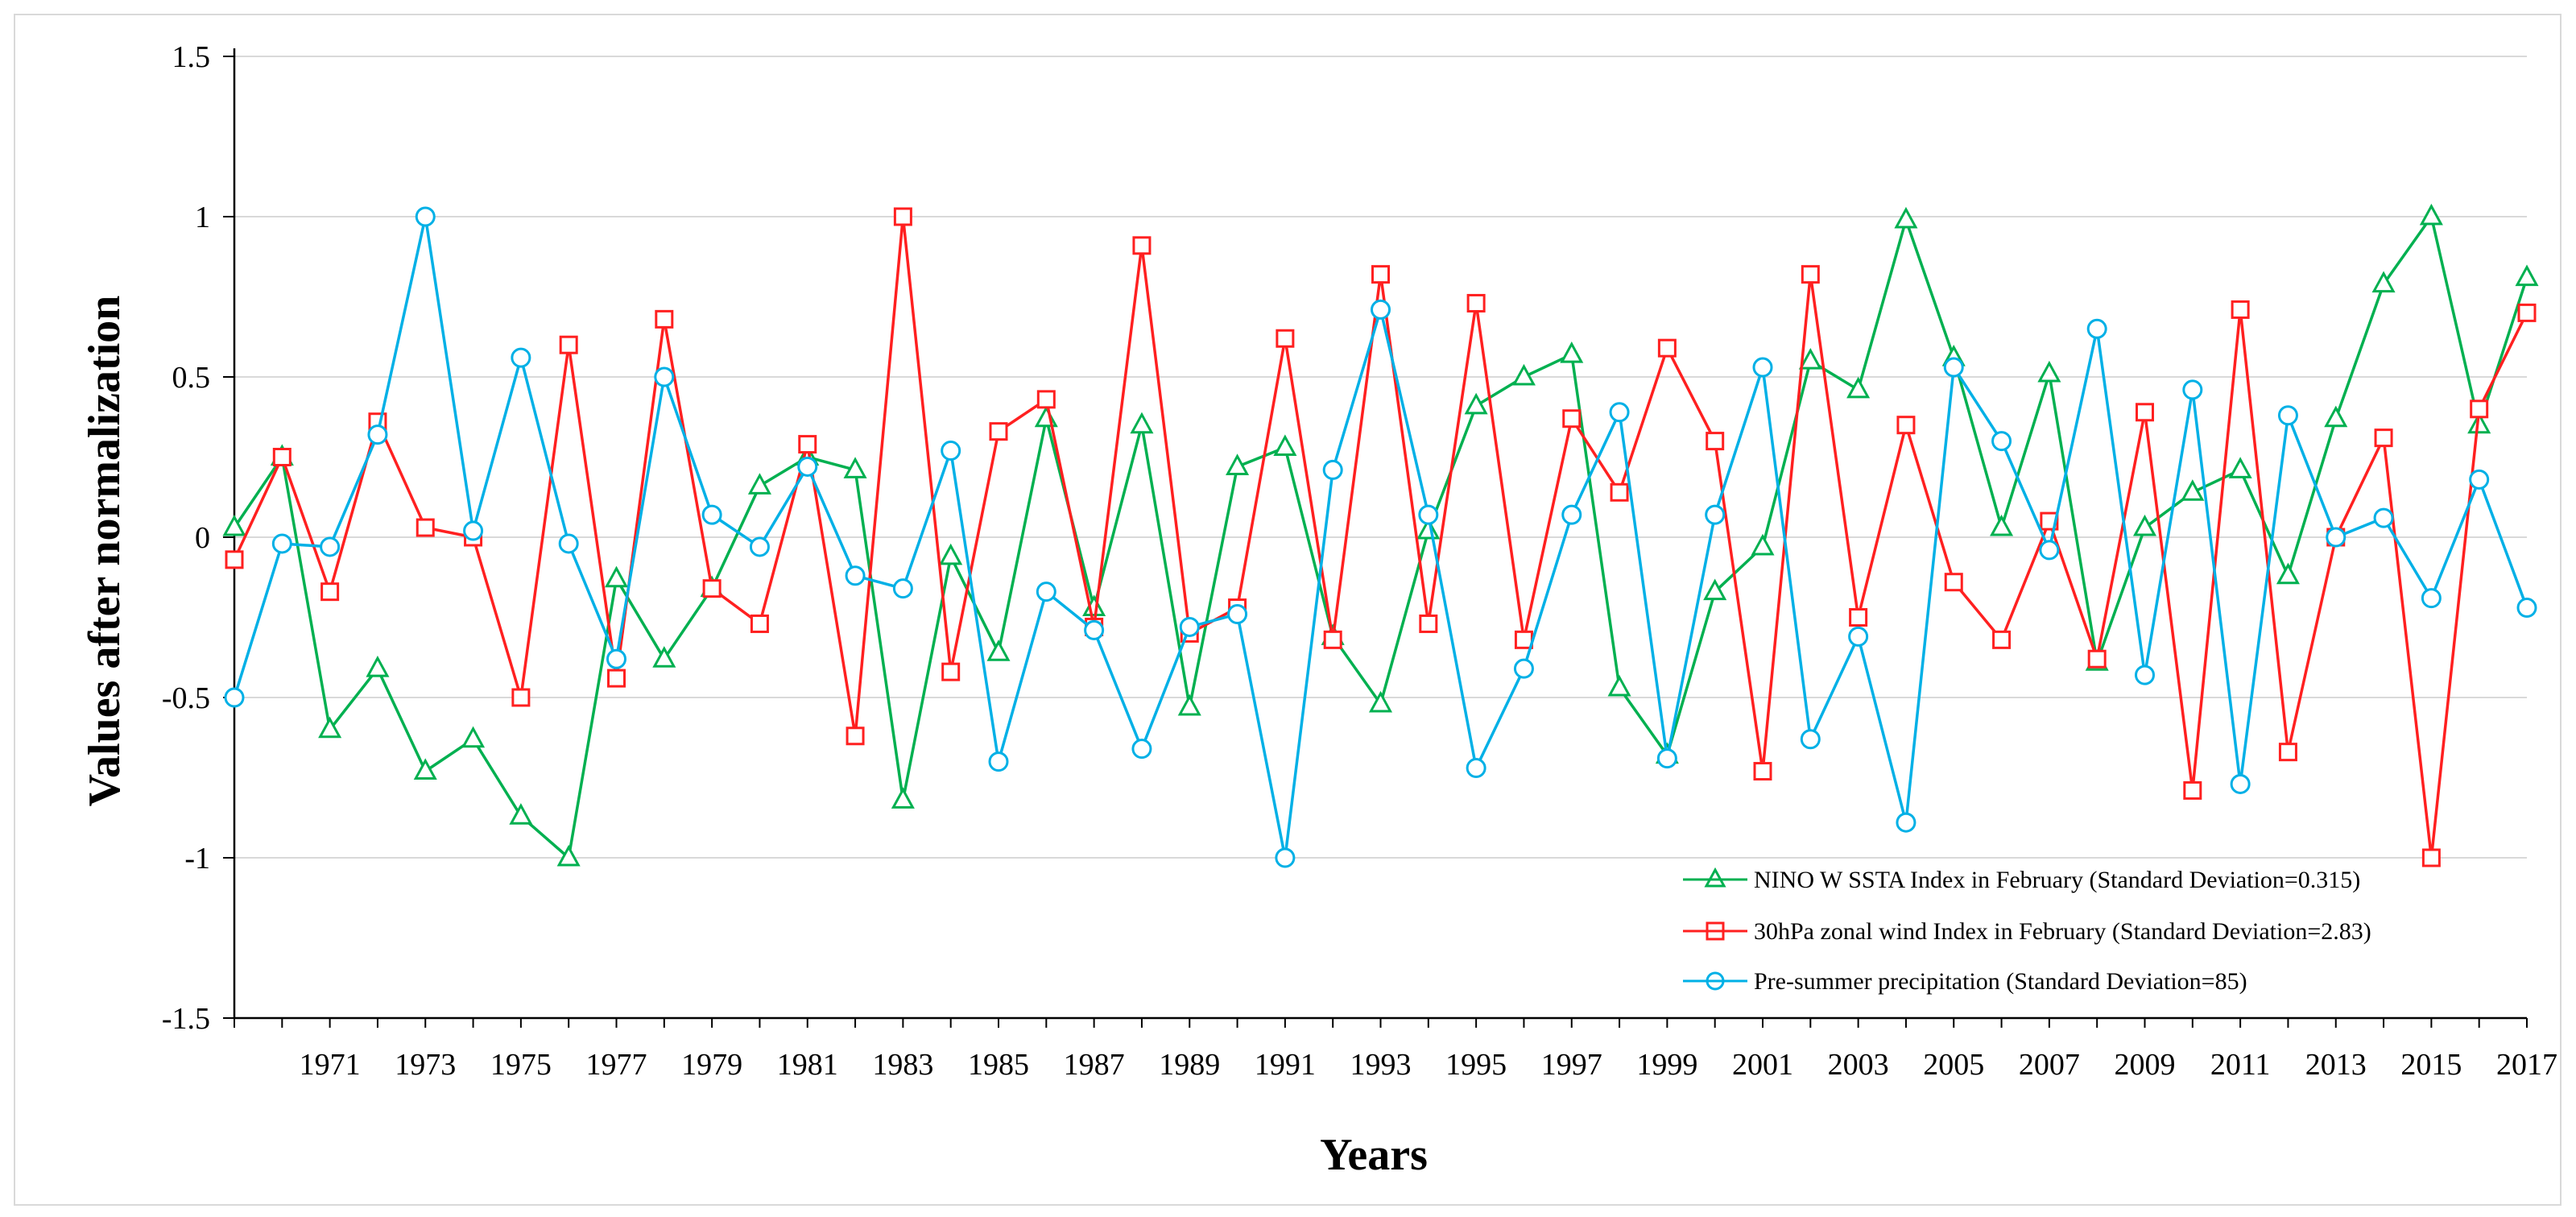 This screenshot has height=1217, width=2576. I want to click on x-tick-label: 2001, so click(1763, 1065).